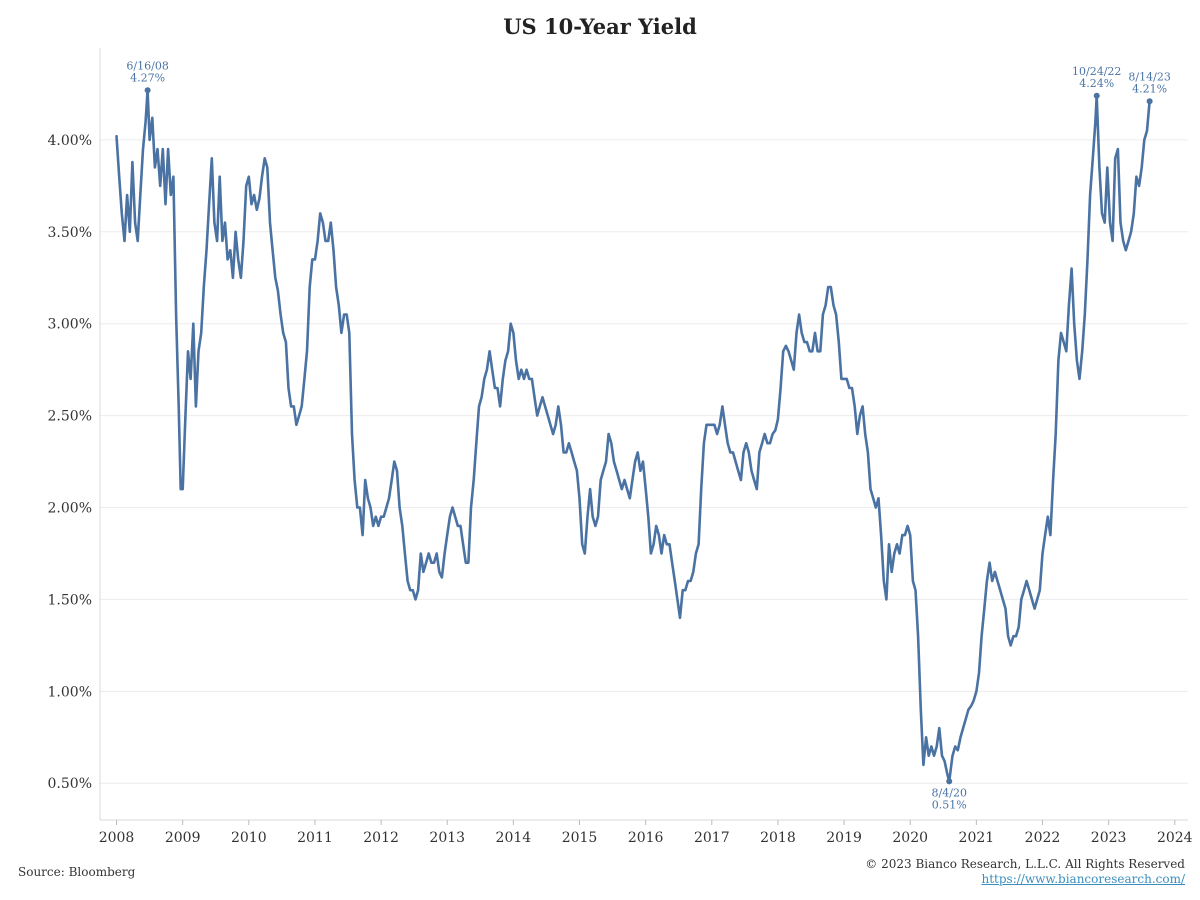 Image resolution: width=1200 pixels, height=900 pixels. Describe the element at coordinates (949, 792) in the screenshot. I see `annotation-date: 8/4/20` at that location.